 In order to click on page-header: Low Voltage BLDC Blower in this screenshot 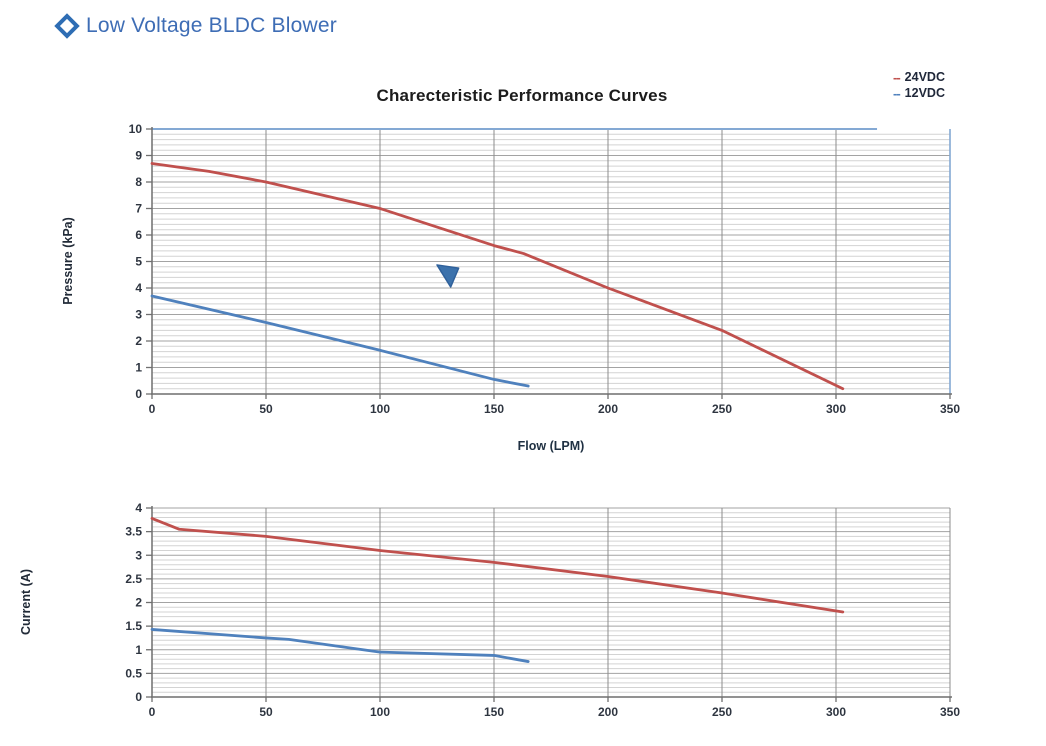, I will do `click(195, 26)`.